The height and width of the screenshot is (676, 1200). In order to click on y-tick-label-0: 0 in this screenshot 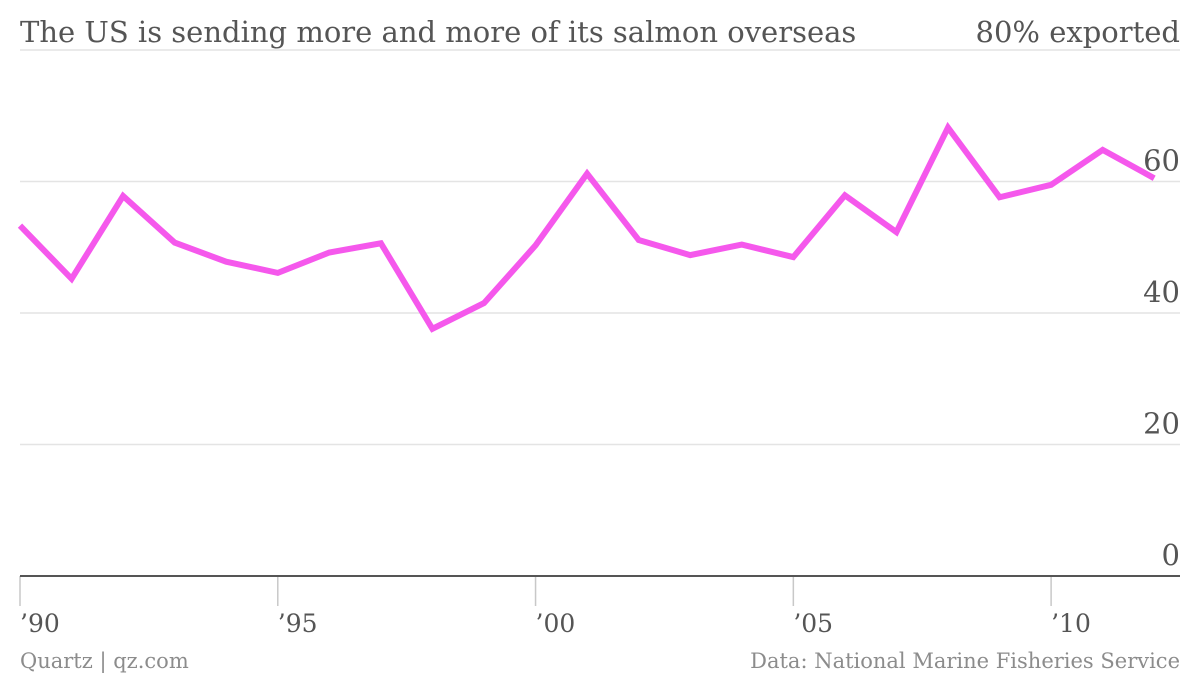, I will do `click(1171, 555)`.